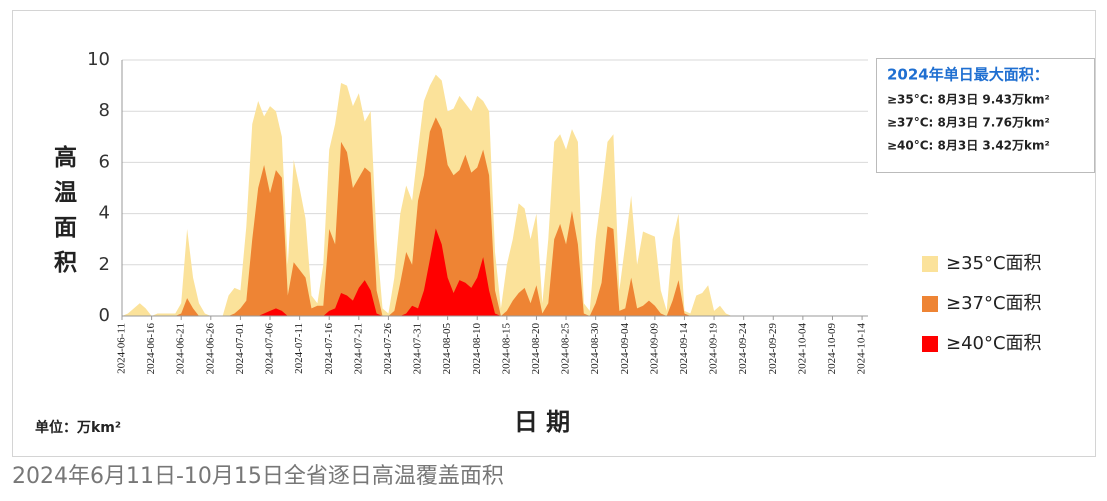 Image resolution: width=1107 pixels, height=501 pixels. Describe the element at coordinates (506, 349) in the screenshot. I see `x-tick-label: 2024-08-15` at that location.